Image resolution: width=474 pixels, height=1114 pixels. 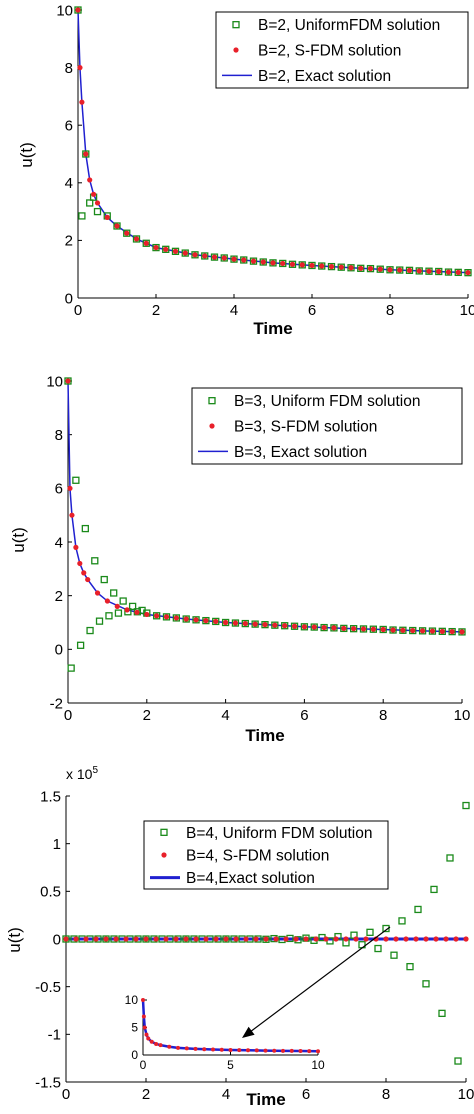 I want to click on legend-label: B=3, S-FDM solution, so click(x=305, y=427).